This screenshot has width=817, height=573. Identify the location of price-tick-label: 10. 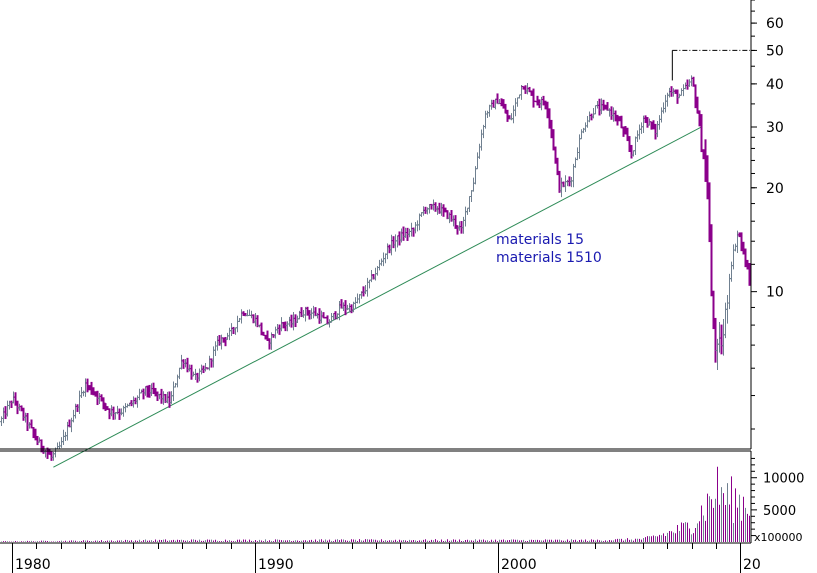
(775, 293).